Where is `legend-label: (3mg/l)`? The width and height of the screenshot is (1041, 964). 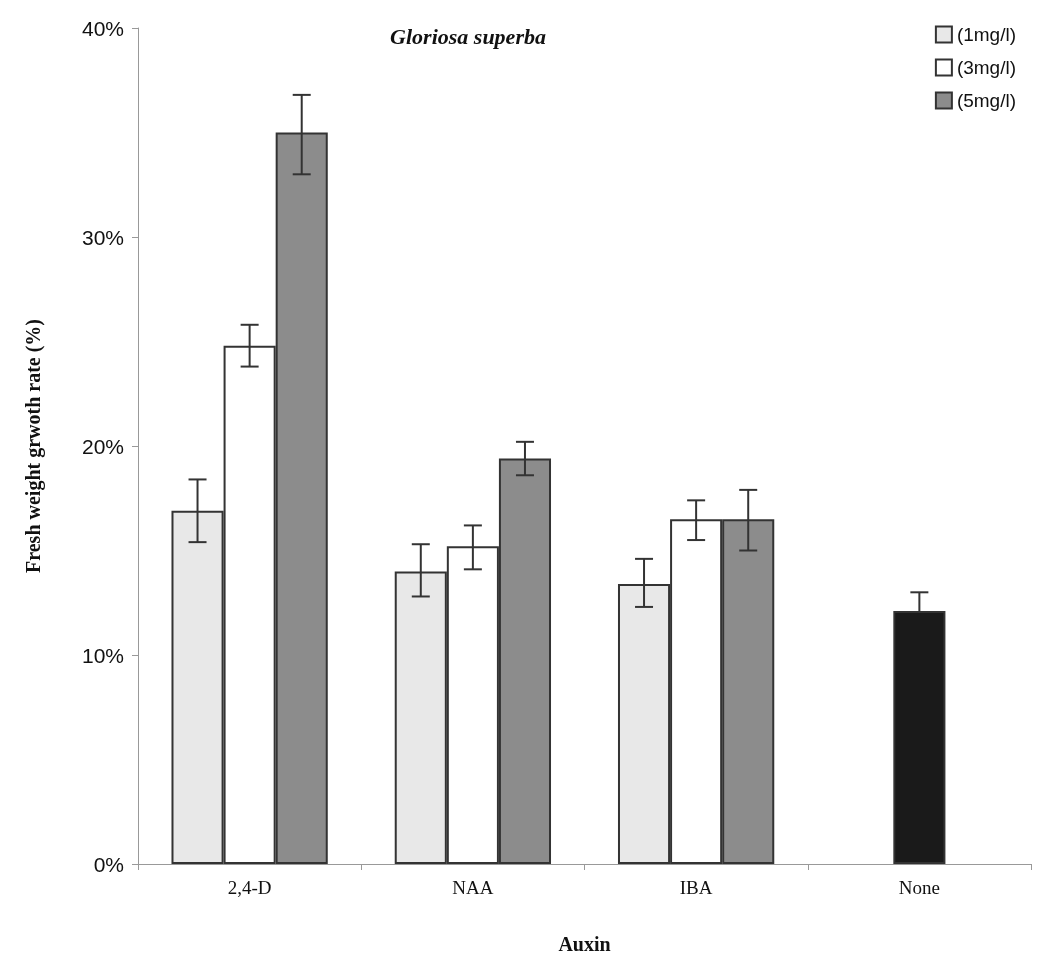
legend-label: (3mg/l) is located at coordinates (986, 67).